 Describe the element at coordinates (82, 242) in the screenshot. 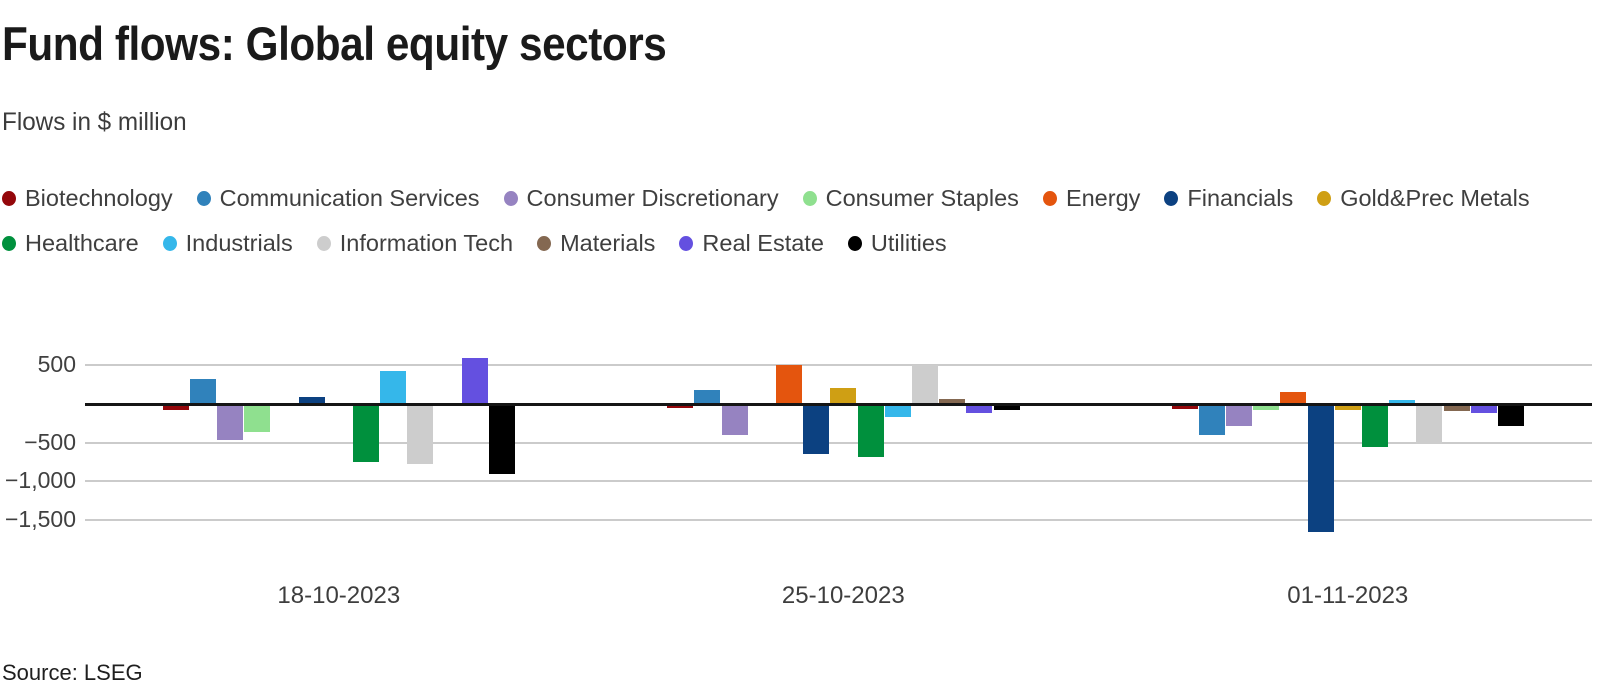

I see `legend-label: Healthcare` at that location.